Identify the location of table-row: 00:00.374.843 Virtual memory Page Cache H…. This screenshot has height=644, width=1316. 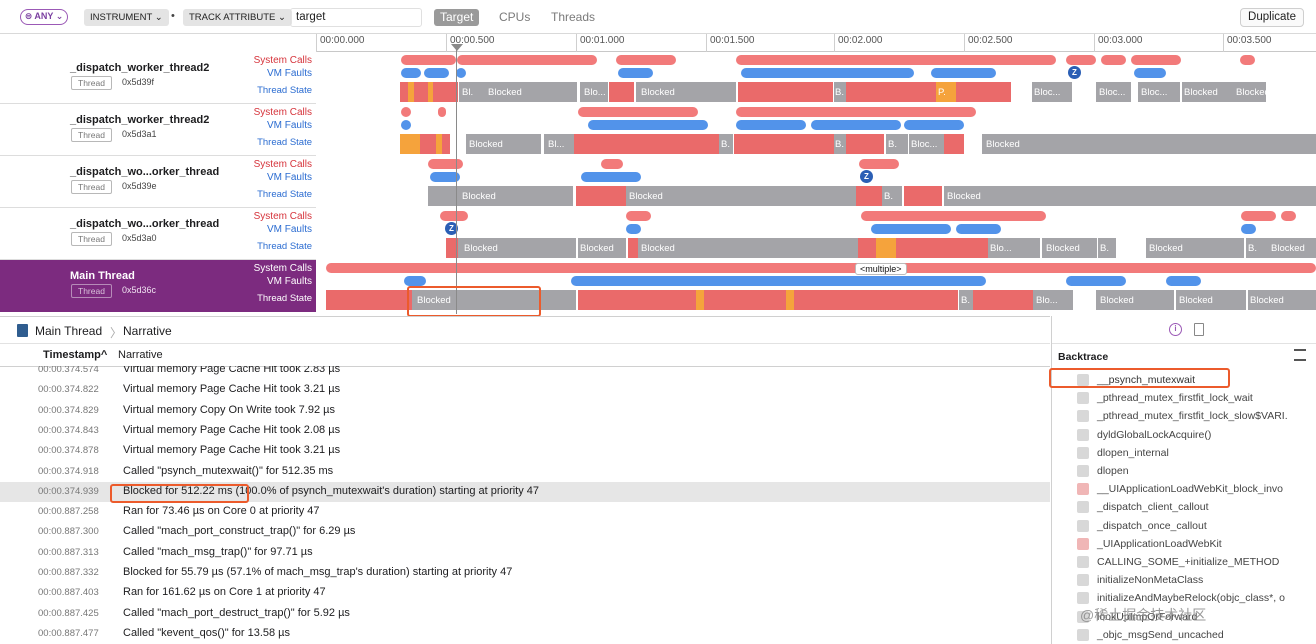
(525, 431).